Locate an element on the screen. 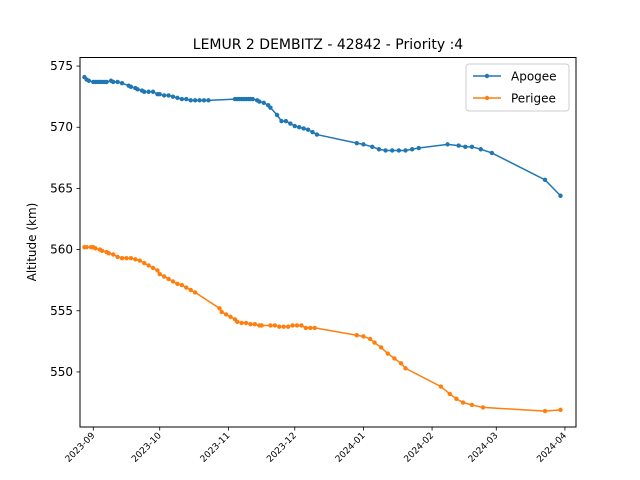 The image size is (640, 480). y-tick-label: 575 is located at coordinates (61, 66).